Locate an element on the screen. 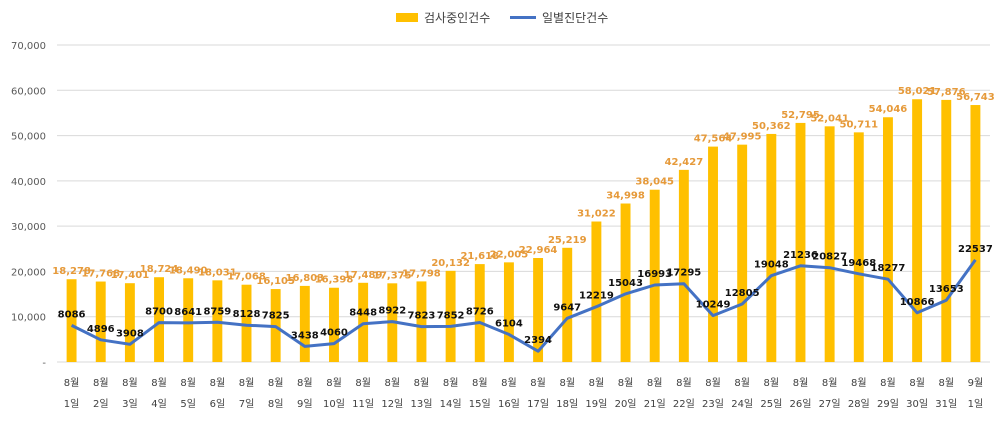 This screenshot has height=421, width=1005. x-tick-label-day: 27일 is located at coordinates (830, 404).